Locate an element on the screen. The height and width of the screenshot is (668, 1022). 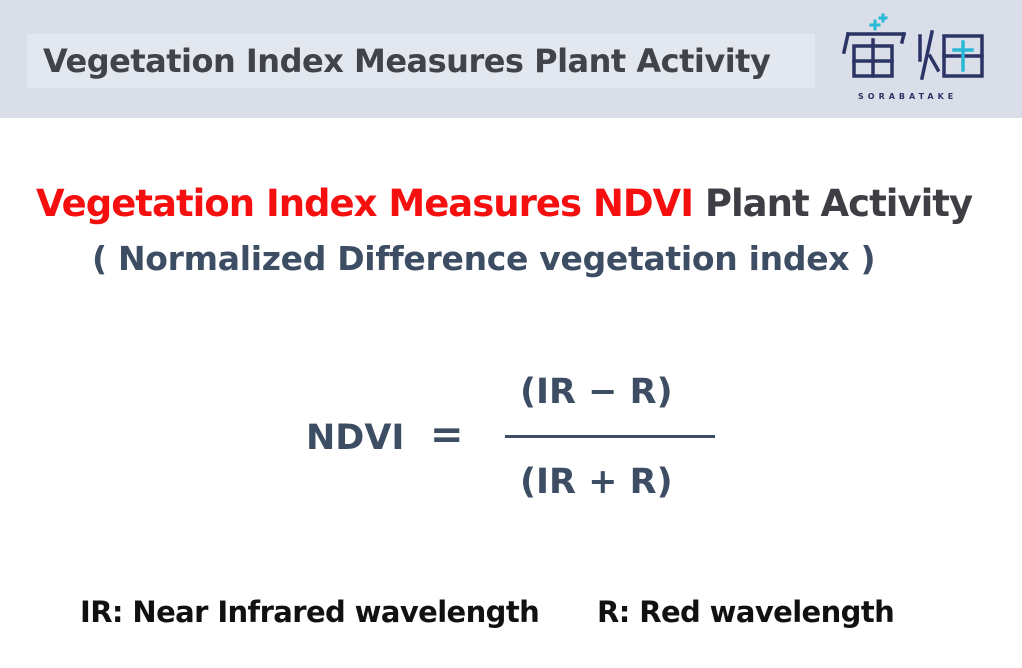
header-title-box: Vegetation Index Measures Plant Activity is located at coordinates (421, 61).